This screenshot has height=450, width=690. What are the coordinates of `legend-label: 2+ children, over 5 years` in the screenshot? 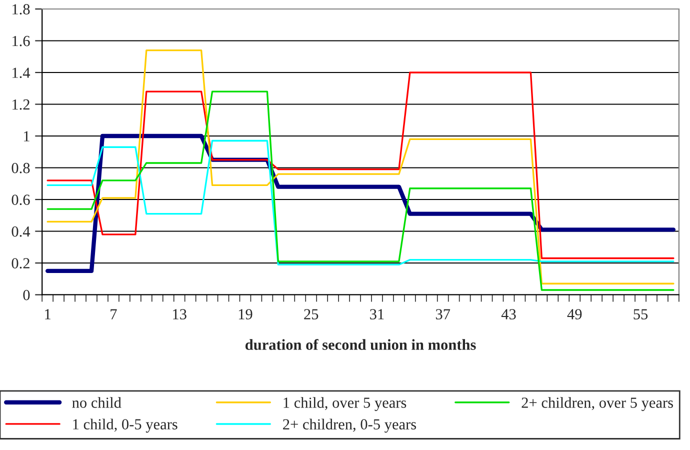 It's located at (597, 404).